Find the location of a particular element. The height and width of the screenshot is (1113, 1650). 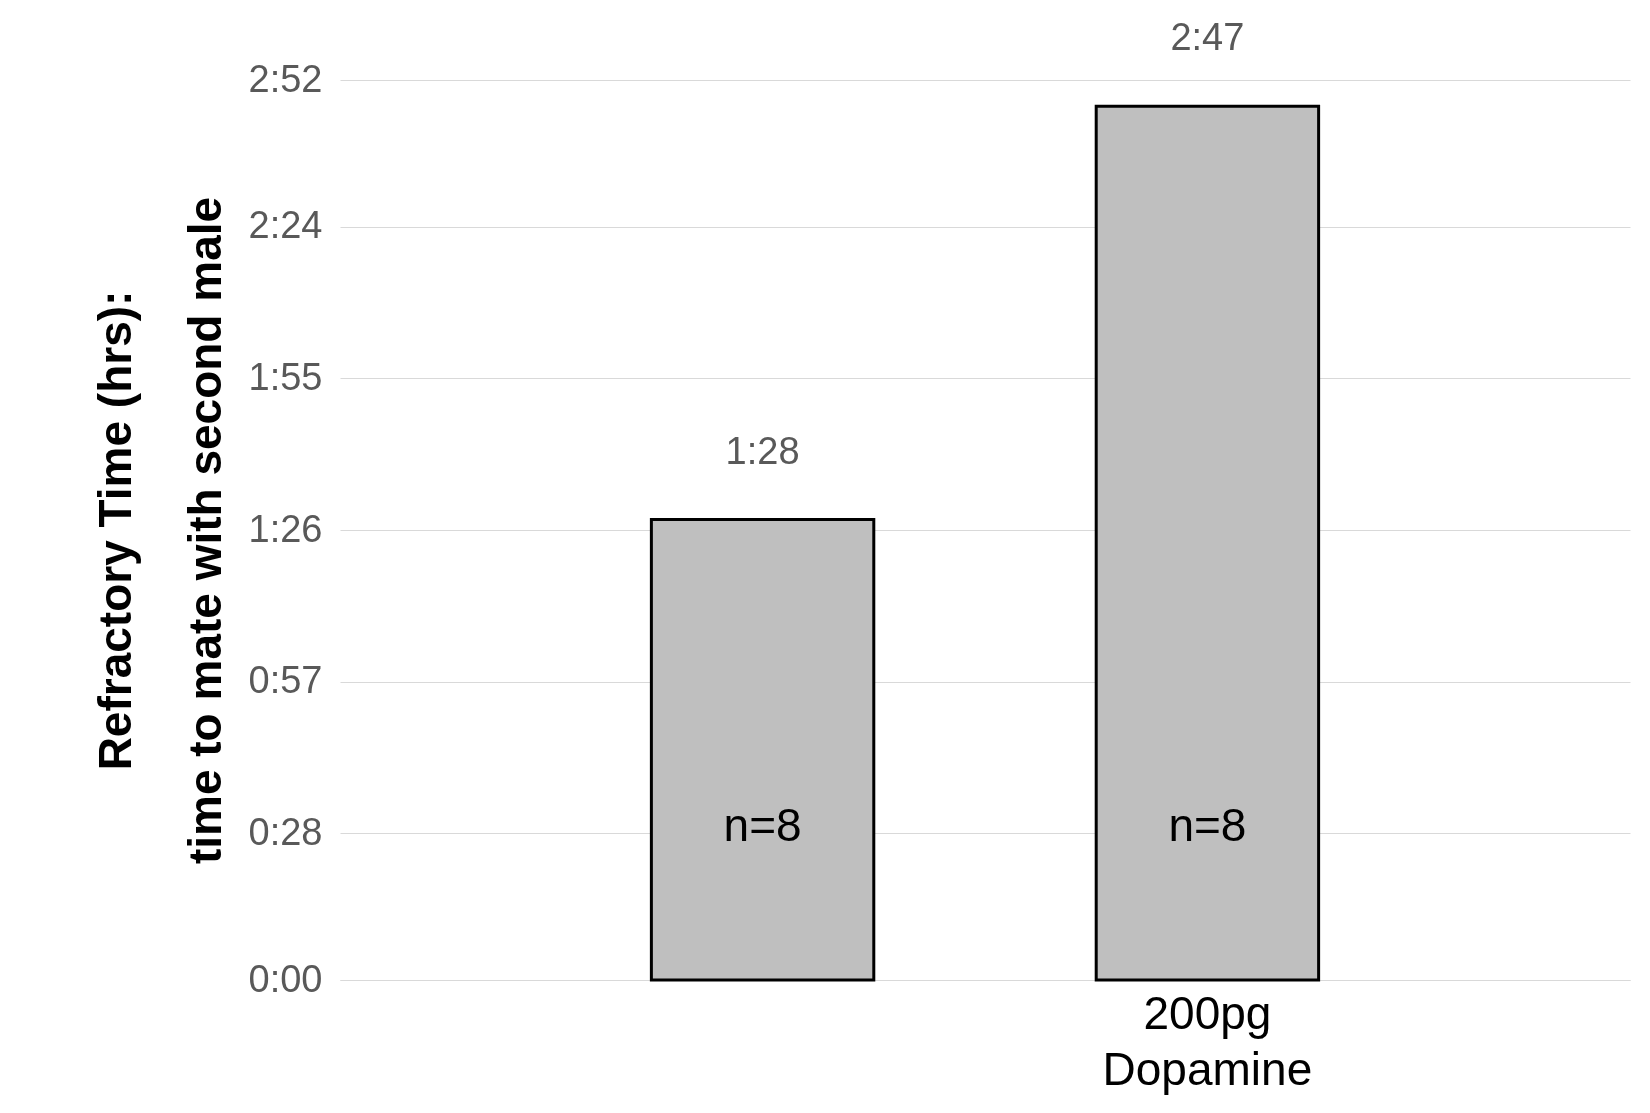

y-tick-label: 2:52 is located at coordinates (285, 78).